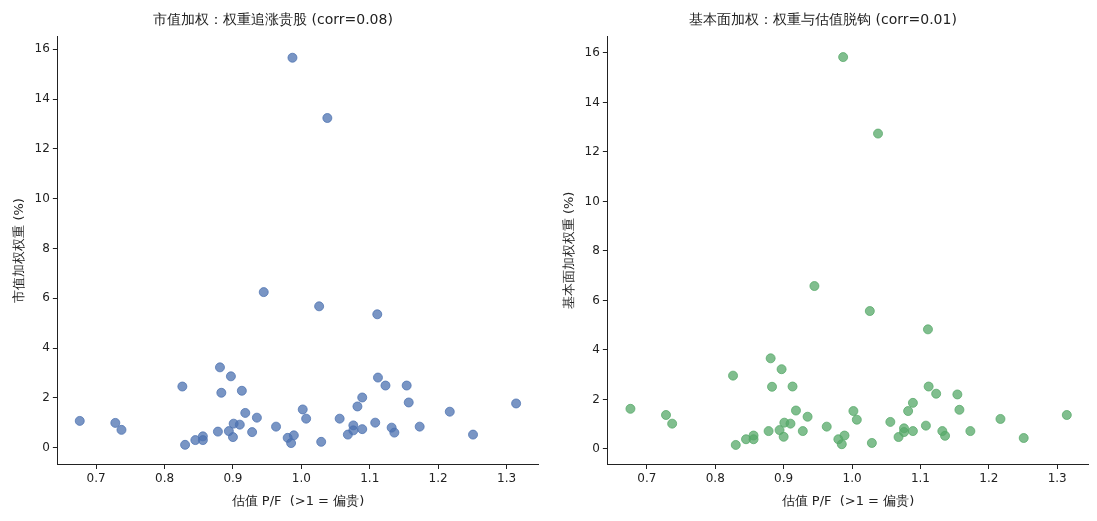 The height and width of the screenshot is (521, 1097). Describe the element at coordinates (19, 250) in the screenshot. I see `y-axis-title: 市值加权权重 (%)` at that location.